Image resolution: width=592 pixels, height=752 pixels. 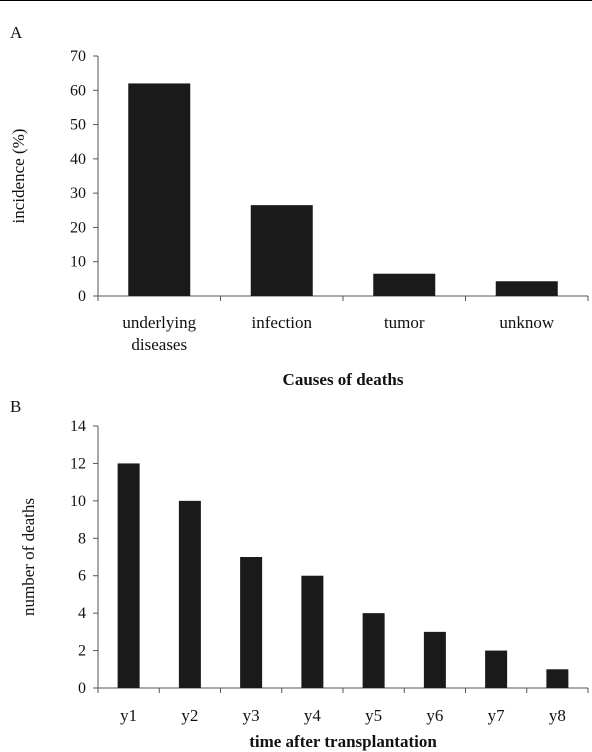 What do you see at coordinates (15, 406) in the screenshot?
I see `panel-label: B` at bounding box center [15, 406].